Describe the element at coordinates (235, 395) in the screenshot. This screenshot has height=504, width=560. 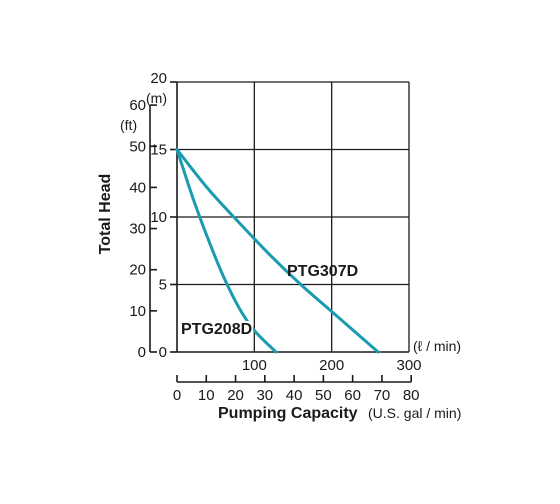
I see `tick-label-gpm-20: 20` at that location.